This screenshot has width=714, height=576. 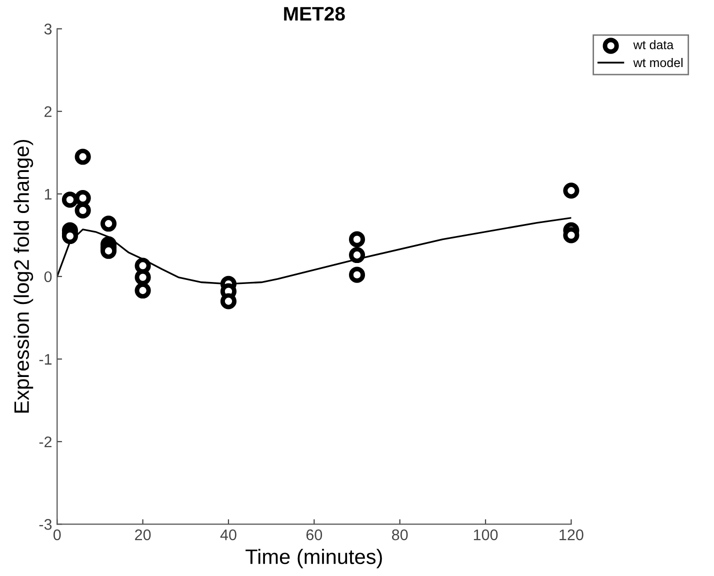 What do you see at coordinates (400, 534) in the screenshot?
I see `x-tick-label: 80` at bounding box center [400, 534].